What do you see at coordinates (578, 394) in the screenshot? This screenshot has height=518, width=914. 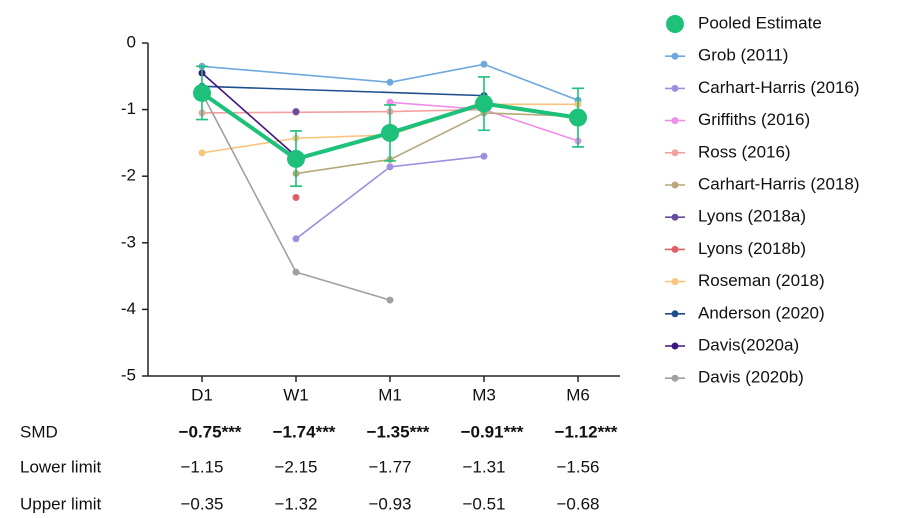 I see `x-tick-label: M6` at bounding box center [578, 394].